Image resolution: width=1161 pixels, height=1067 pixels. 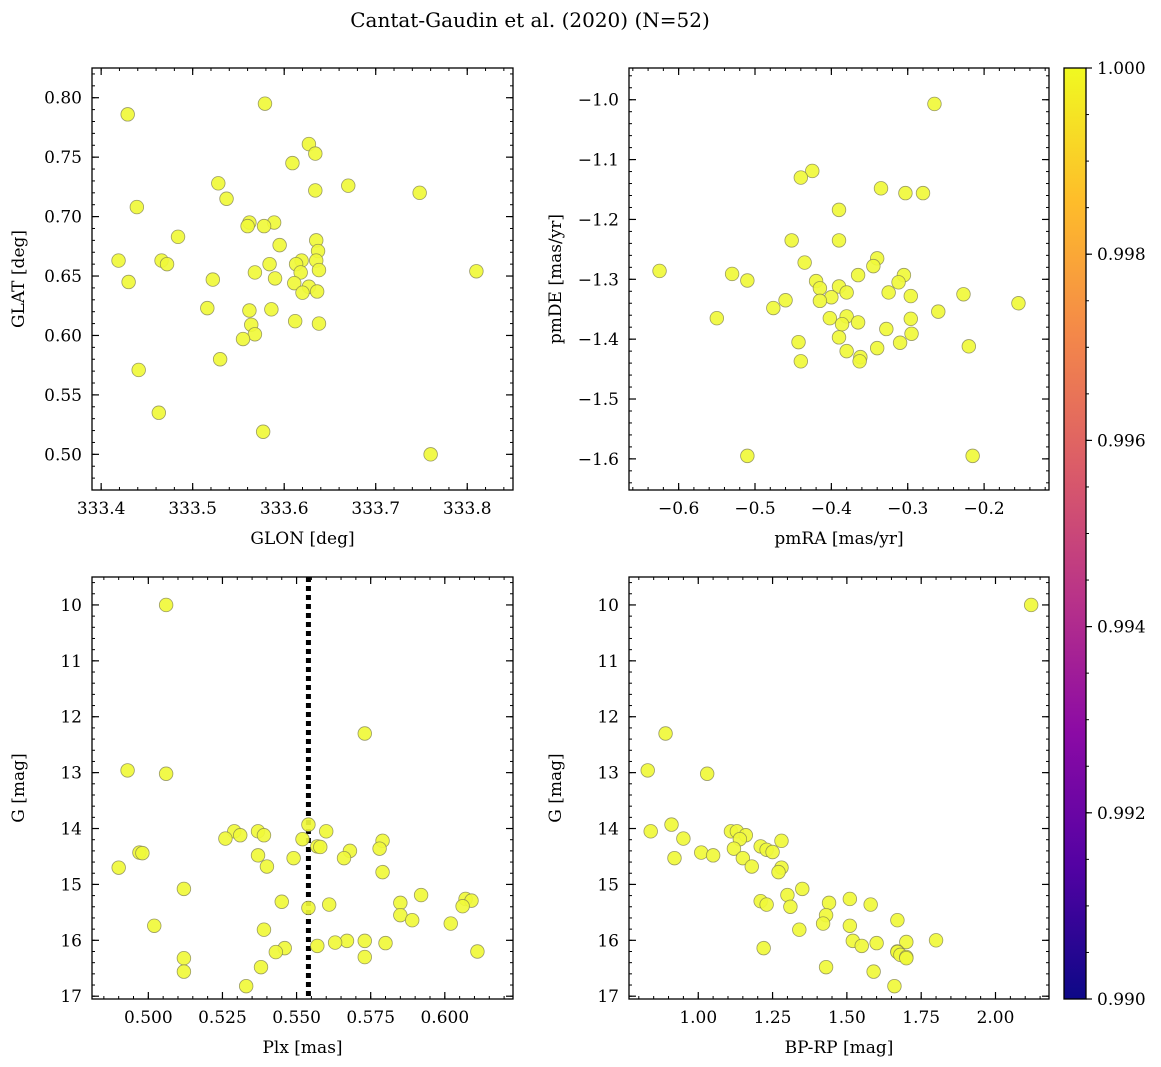 What do you see at coordinates (556, 279) in the screenshot?
I see `y-axis-label: pmDE [mas/yr]` at bounding box center [556, 279].